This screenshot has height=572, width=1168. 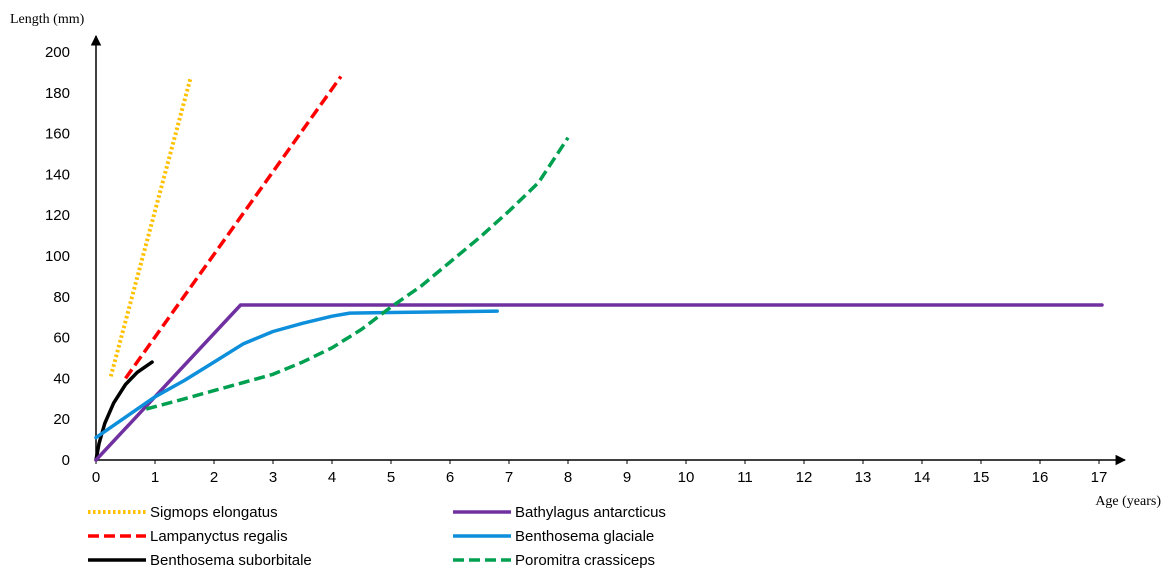 I want to click on y-tick-label: 200, so click(x=57, y=52).